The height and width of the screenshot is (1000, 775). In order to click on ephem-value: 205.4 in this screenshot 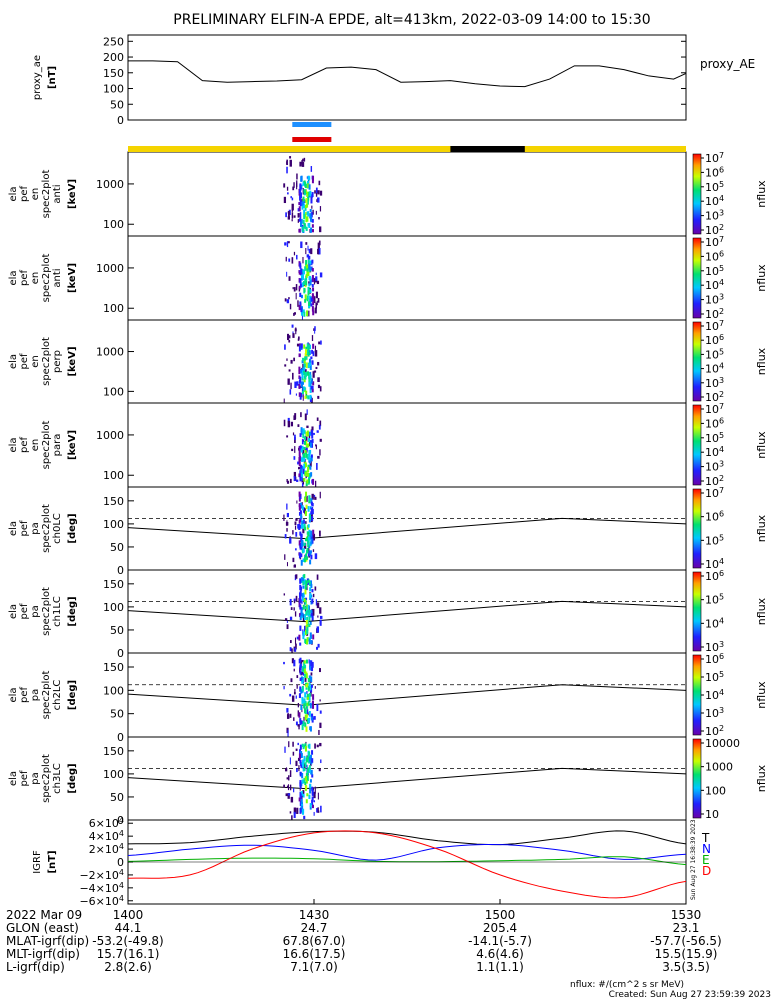, I will do `click(500, 928)`.